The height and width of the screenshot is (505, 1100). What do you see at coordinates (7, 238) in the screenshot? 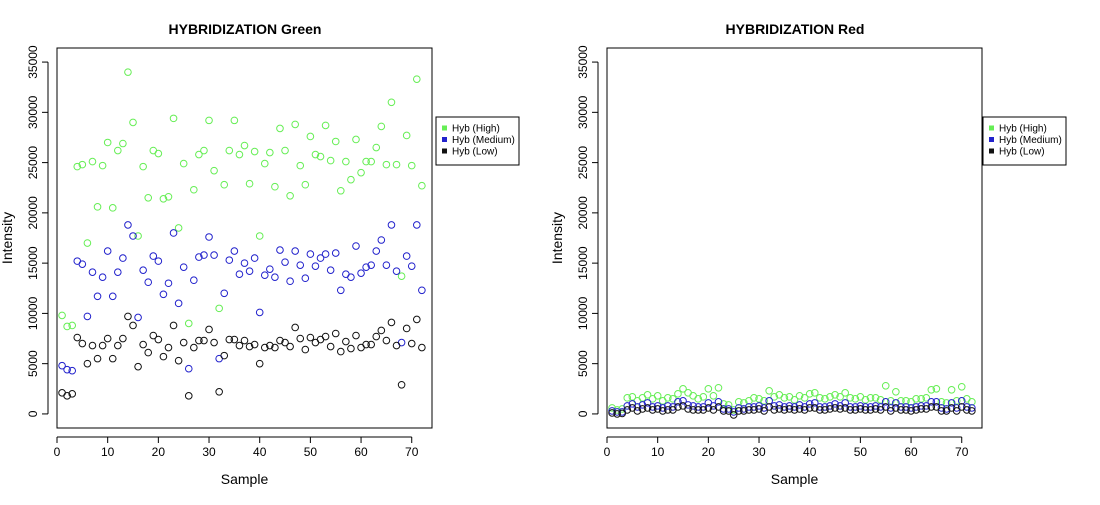
I see `y-axis-label: Intensity` at bounding box center [7, 238].